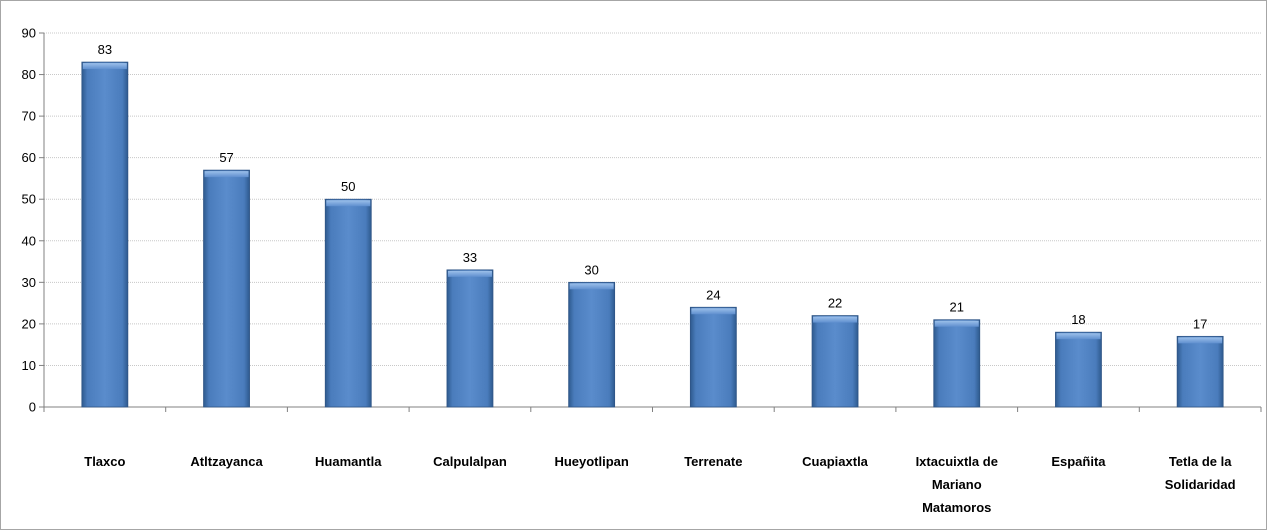 This screenshot has width=1267, height=530. I want to click on y-tick-label: 10, so click(29, 365).